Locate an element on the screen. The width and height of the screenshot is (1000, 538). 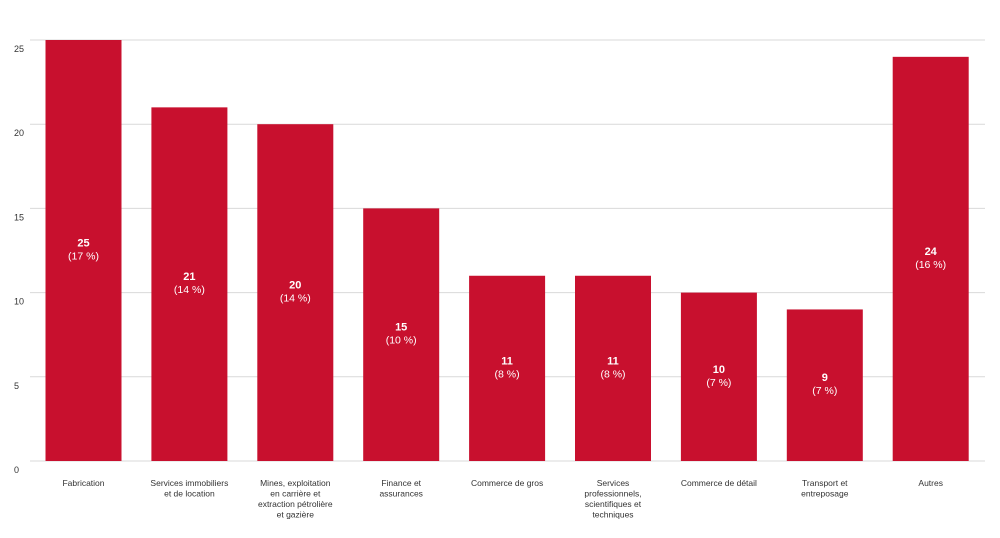
x-category-label: Services immobiliers et de location is located at coordinates (189, 488).